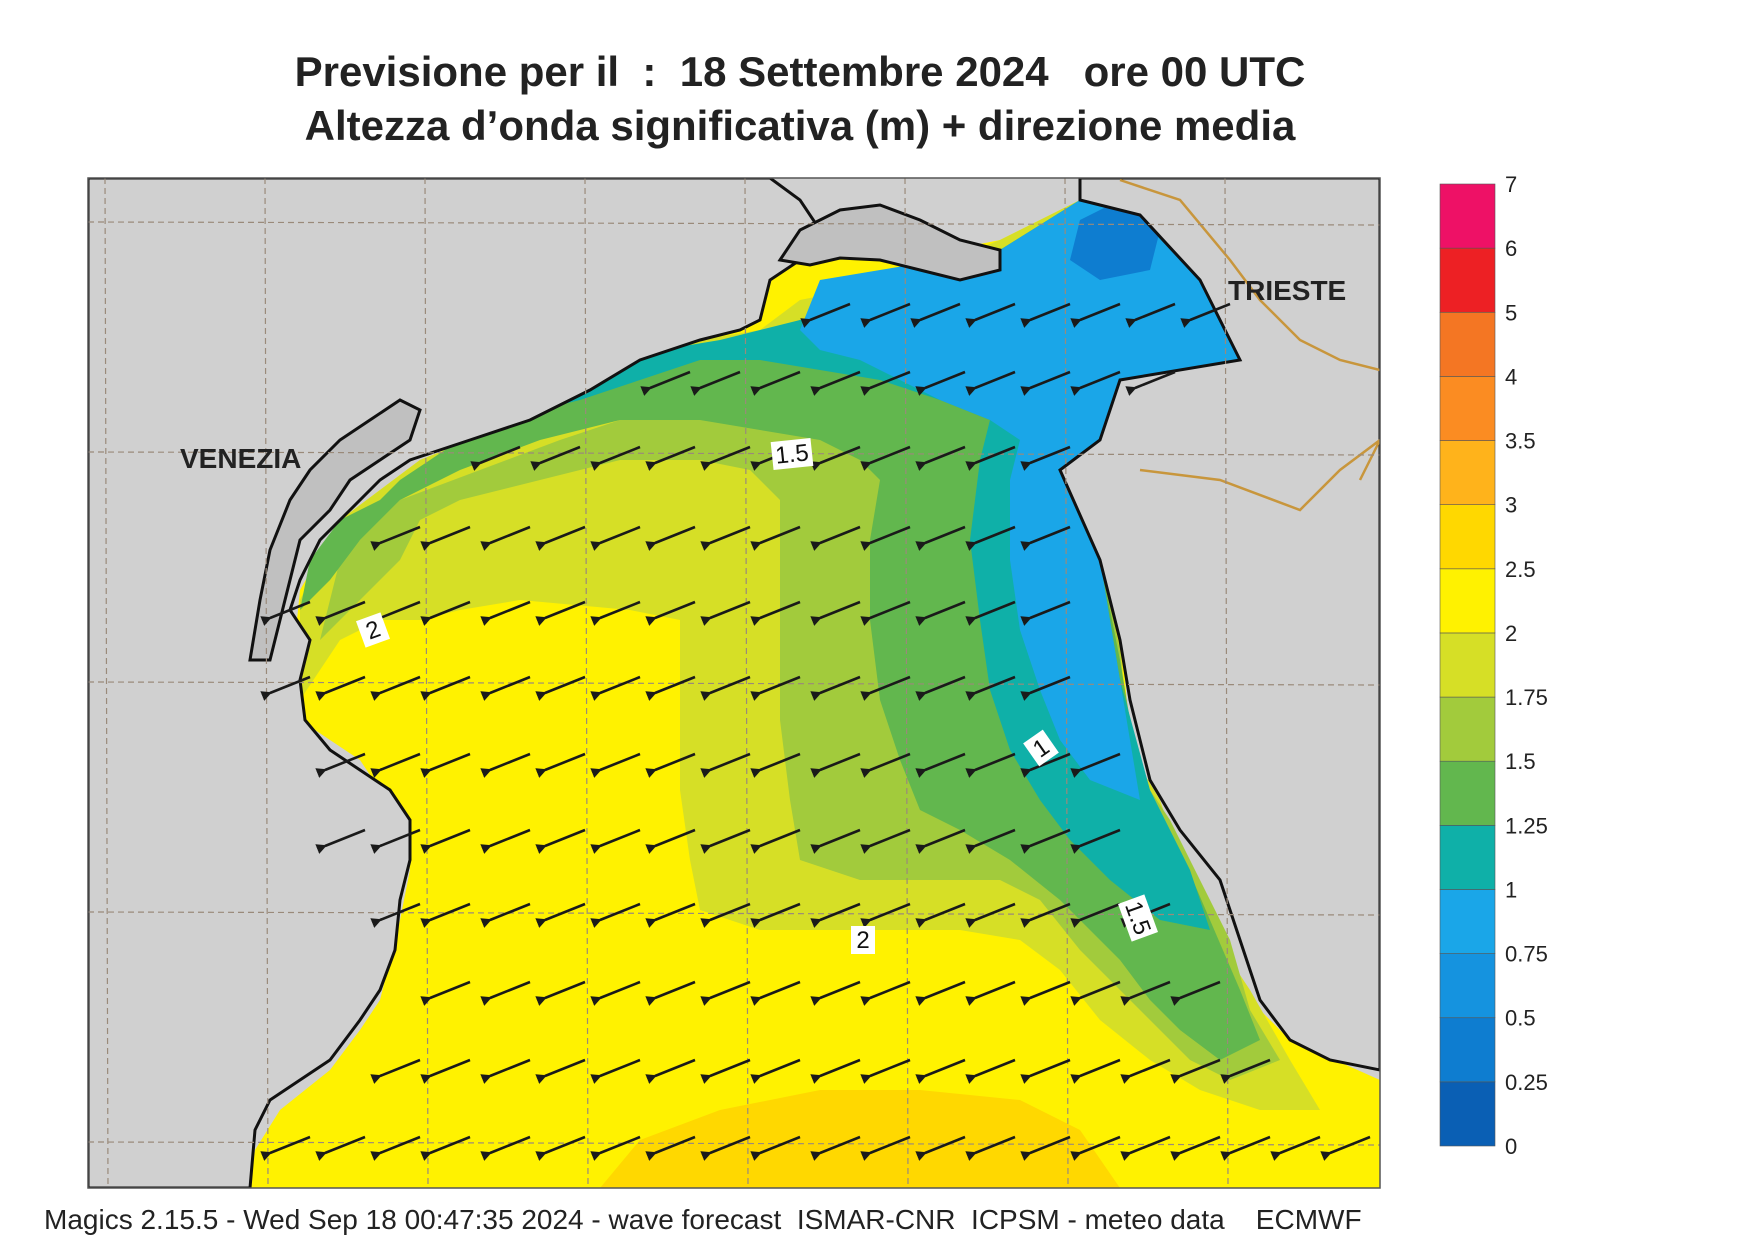 The height and width of the screenshot is (1242, 1755). Describe the element at coordinates (240, 458) in the screenshot. I see `city-label-venezia: VENEZIA` at that location.